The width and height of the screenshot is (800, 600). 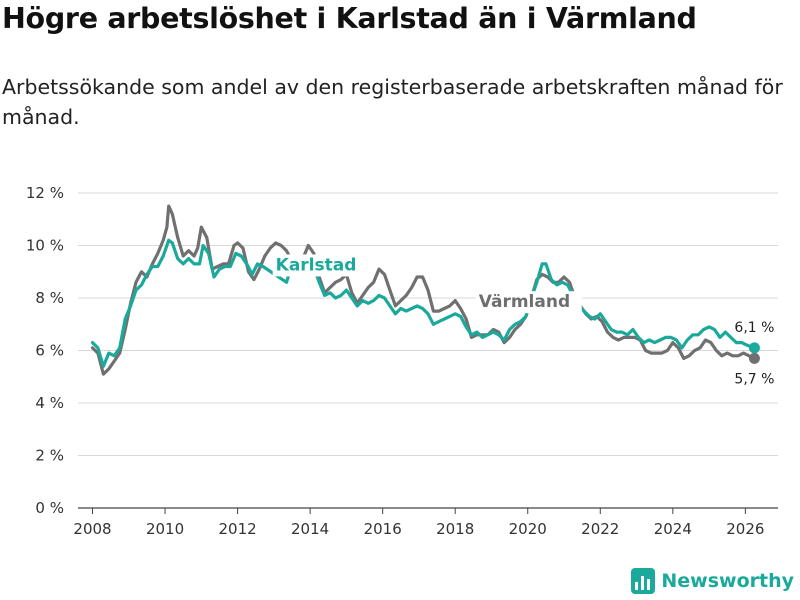 What do you see at coordinates (383, 529) in the screenshot?
I see `x-tick-label: 2016` at bounding box center [383, 529].